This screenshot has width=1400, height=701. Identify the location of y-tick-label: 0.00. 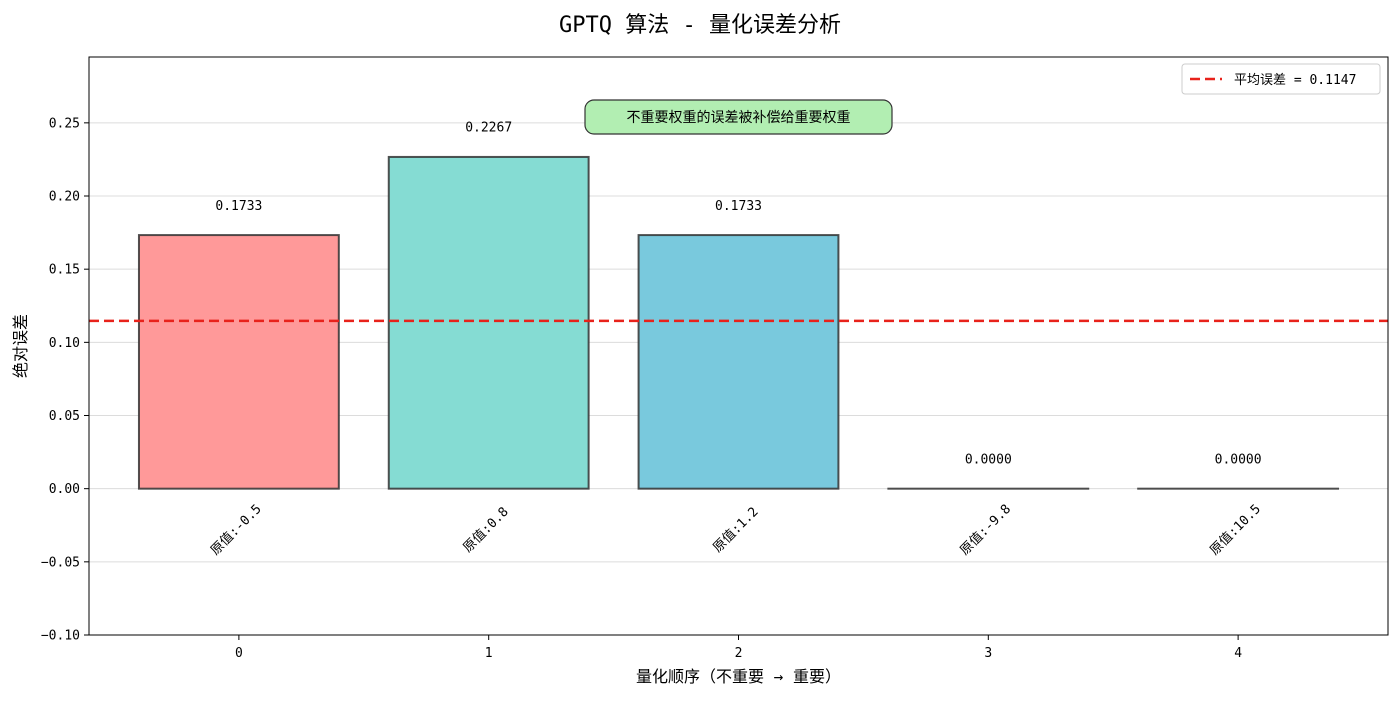
(64, 489).